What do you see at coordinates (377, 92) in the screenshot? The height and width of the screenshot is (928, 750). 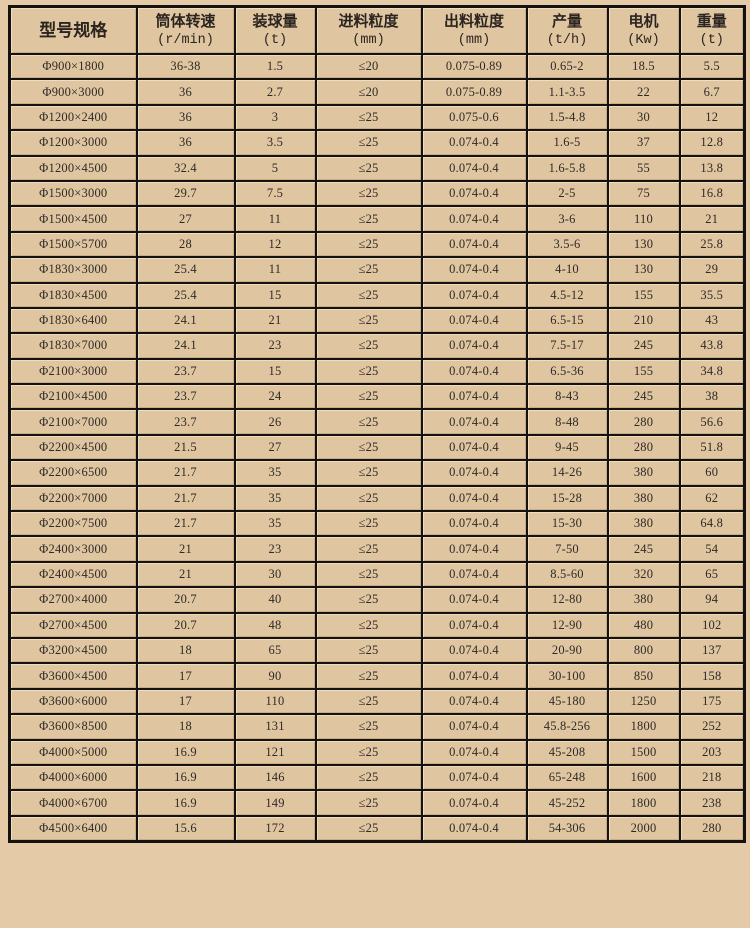 I see `table-row: Φ900×3000 36 2.7 ≤20 0.075-0.89 1.1-3.5 22 6.7` at bounding box center [377, 92].